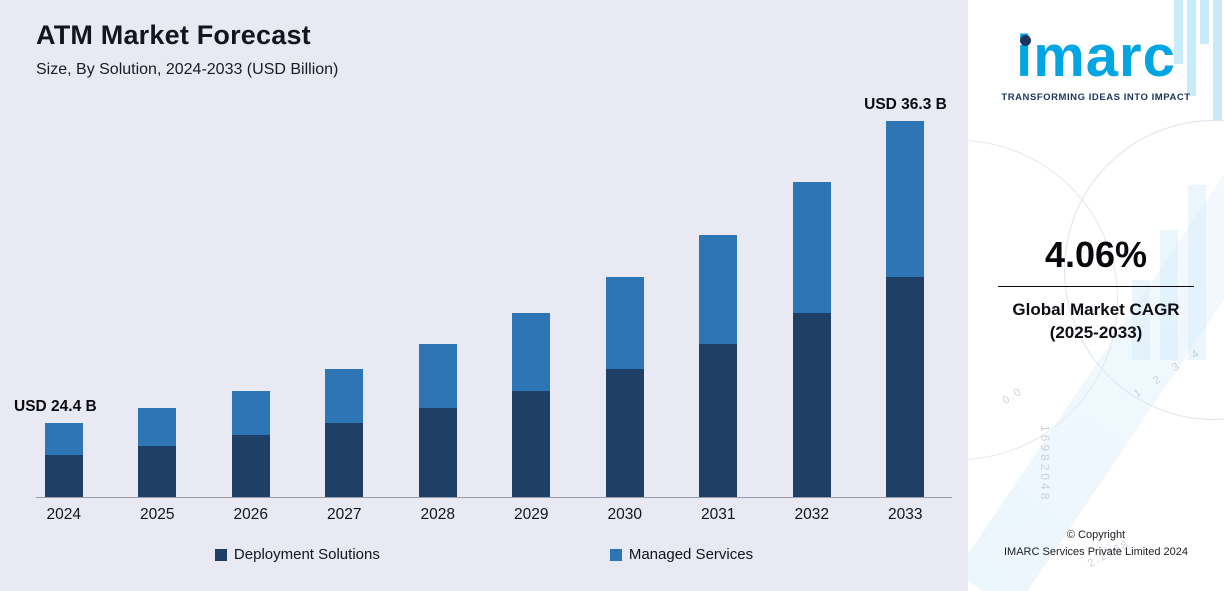  I want to click on legend: Deployment Solutions Managed Services, so click(484, 554).